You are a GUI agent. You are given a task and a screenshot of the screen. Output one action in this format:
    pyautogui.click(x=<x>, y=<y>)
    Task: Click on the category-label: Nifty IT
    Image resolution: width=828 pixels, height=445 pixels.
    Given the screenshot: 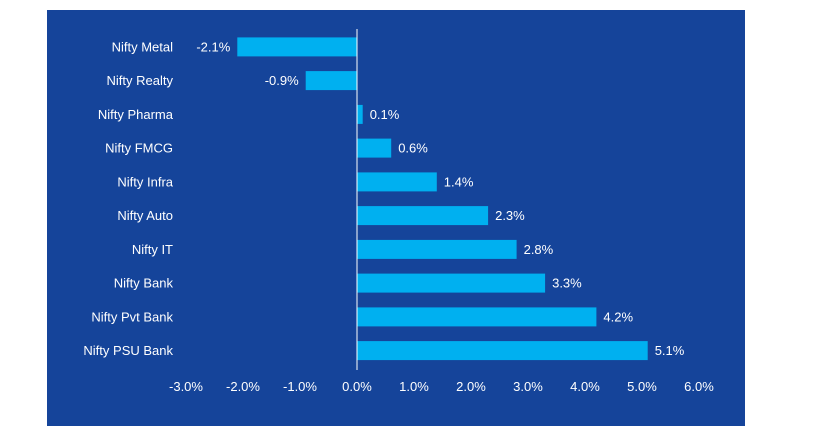 What is the action you would take?
    pyautogui.click(x=152, y=249)
    